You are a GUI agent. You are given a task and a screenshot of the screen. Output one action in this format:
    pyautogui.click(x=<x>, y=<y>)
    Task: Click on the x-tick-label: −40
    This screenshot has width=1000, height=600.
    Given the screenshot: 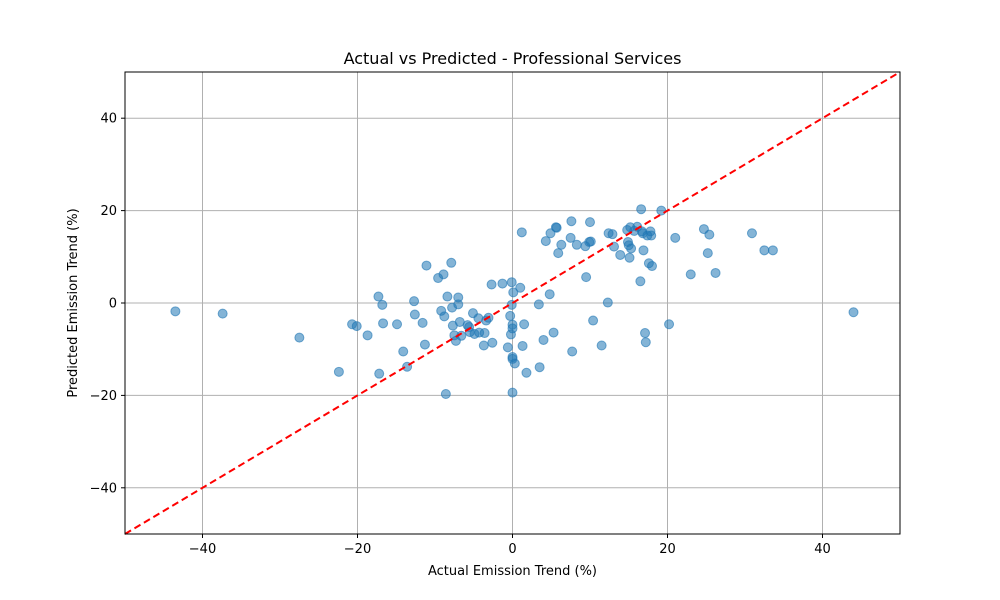 What is the action you would take?
    pyautogui.click(x=202, y=549)
    